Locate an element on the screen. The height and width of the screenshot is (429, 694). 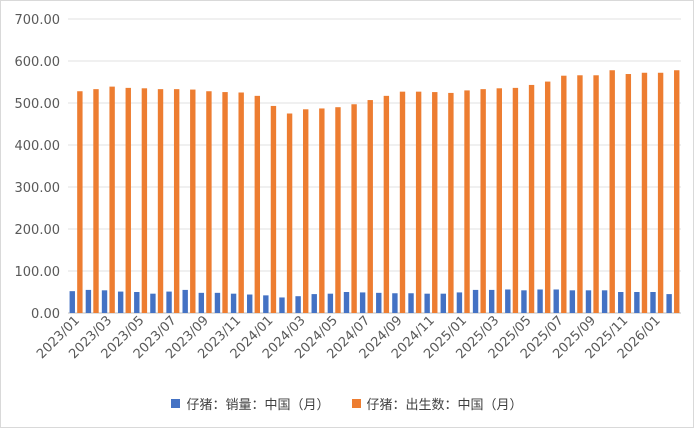
y-tick-label: 500.00 is located at coordinates (38, 104).